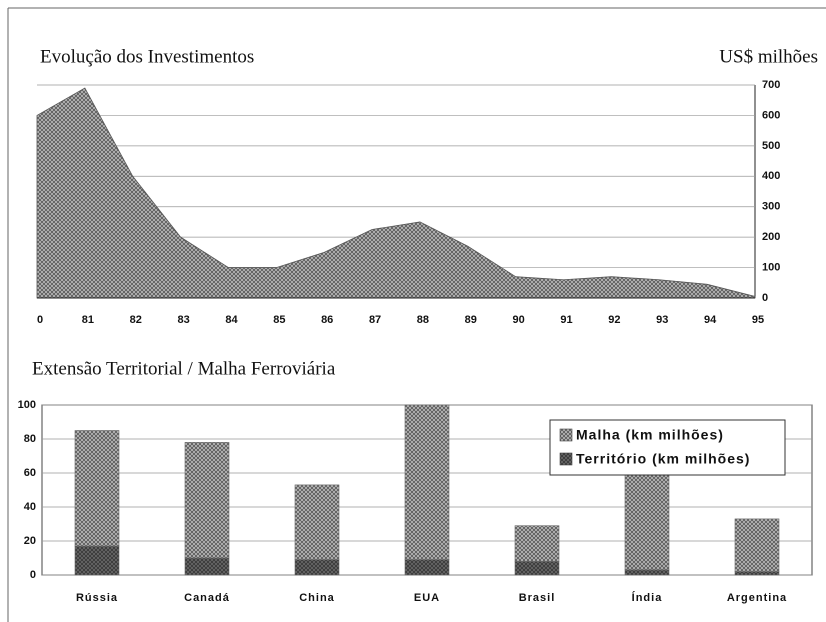  What do you see at coordinates (710, 320) in the screenshot?
I see `x-tick-label: 94` at bounding box center [710, 320].